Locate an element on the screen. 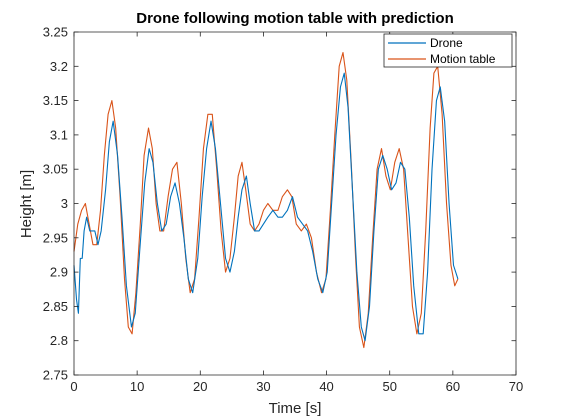 Image resolution: width=570 pixels, height=420 pixels. legend: Drone Motion table is located at coordinates (448, 50).